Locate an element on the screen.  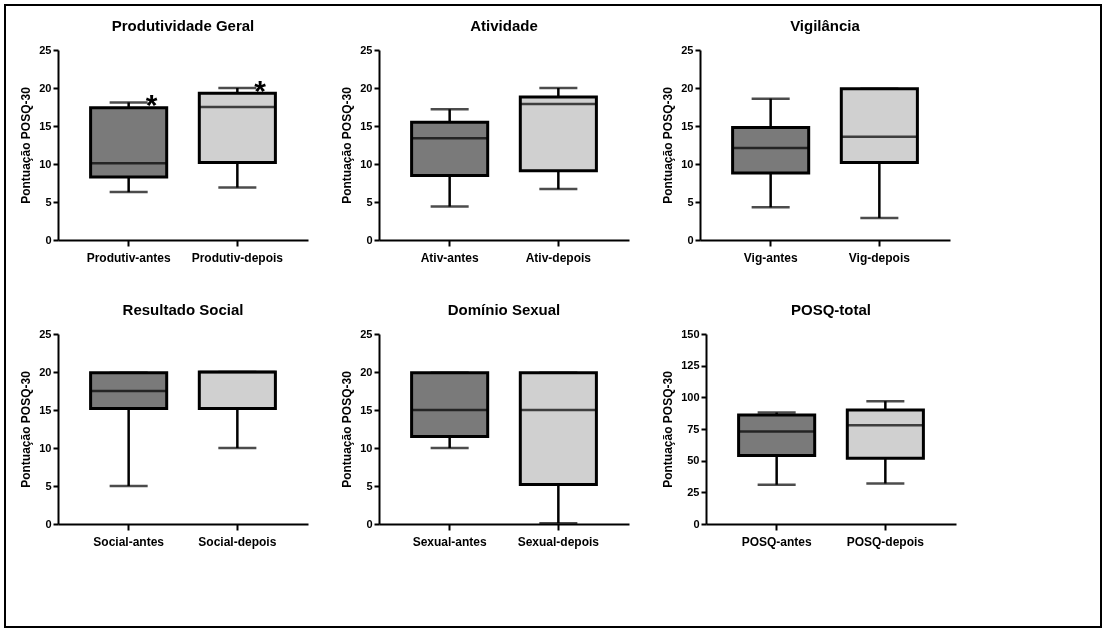
x-tick-label: Social-antes is located at coordinates (129, 541).